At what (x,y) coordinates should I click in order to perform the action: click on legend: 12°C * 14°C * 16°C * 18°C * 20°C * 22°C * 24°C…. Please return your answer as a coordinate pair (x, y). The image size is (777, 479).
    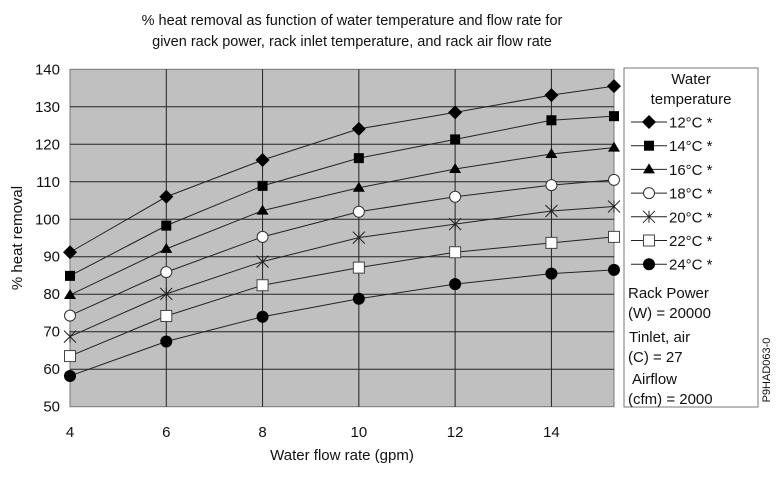
    Looking at the image, I should click on (672, 194).